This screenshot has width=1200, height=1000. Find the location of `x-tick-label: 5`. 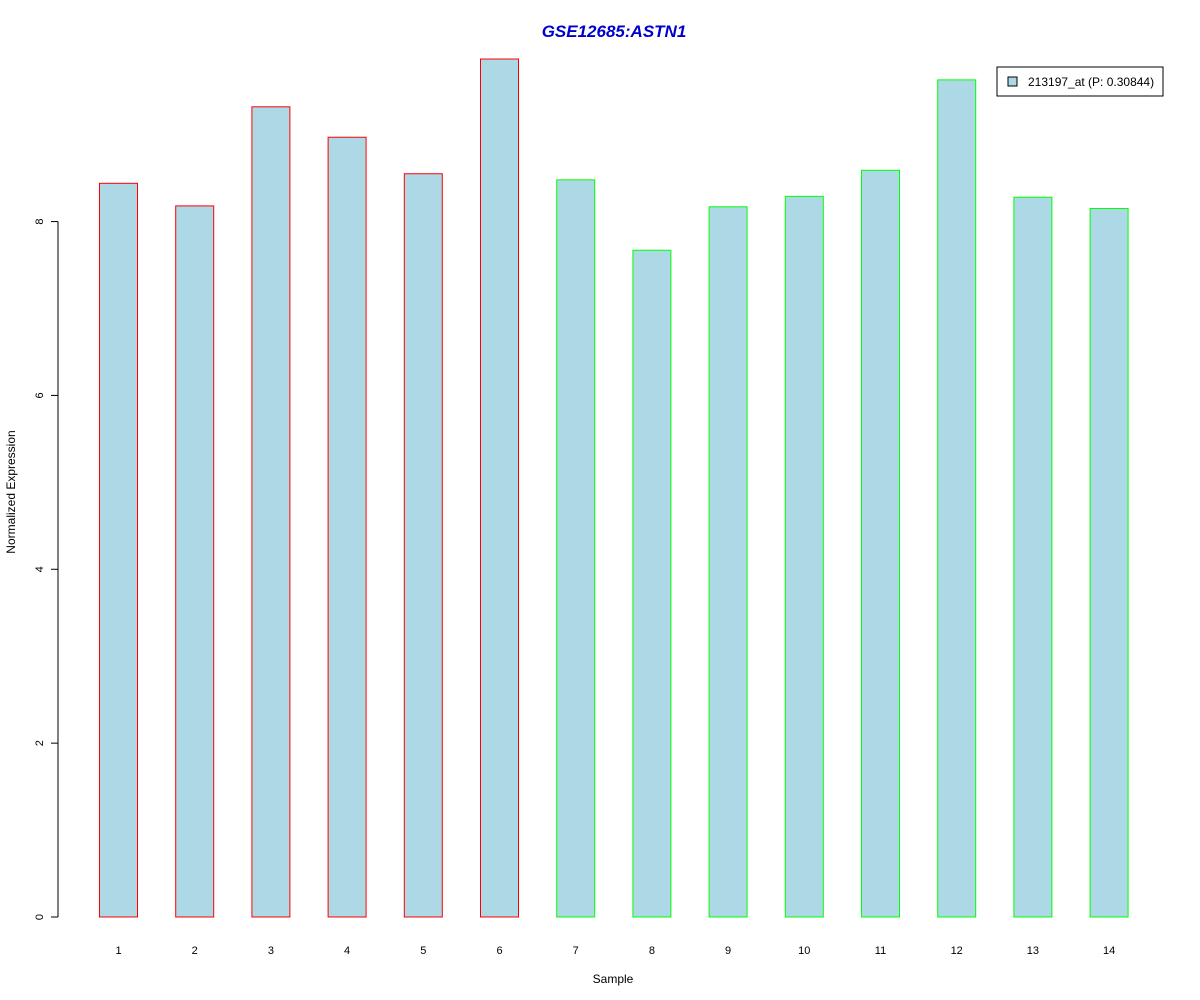

x-tick-label: 5 is located at coordinates (423, 951).